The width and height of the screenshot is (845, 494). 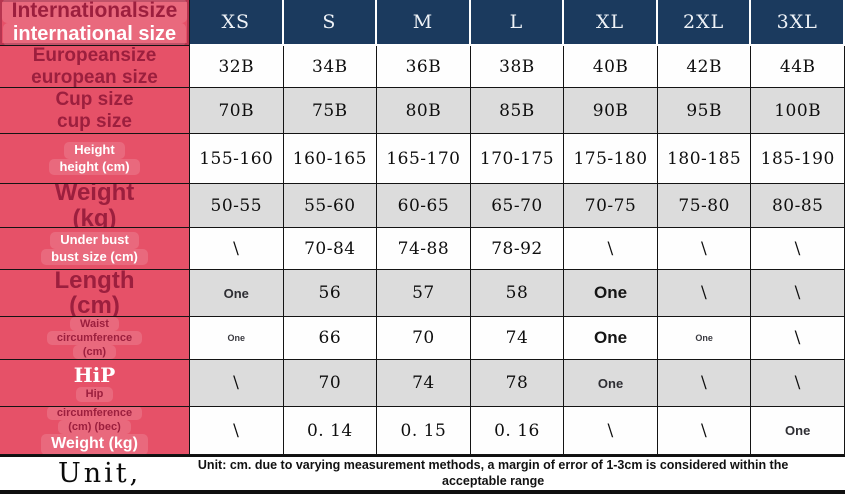 I want to click on value-cell-weight: 50-55, so click(x=237, y=206).